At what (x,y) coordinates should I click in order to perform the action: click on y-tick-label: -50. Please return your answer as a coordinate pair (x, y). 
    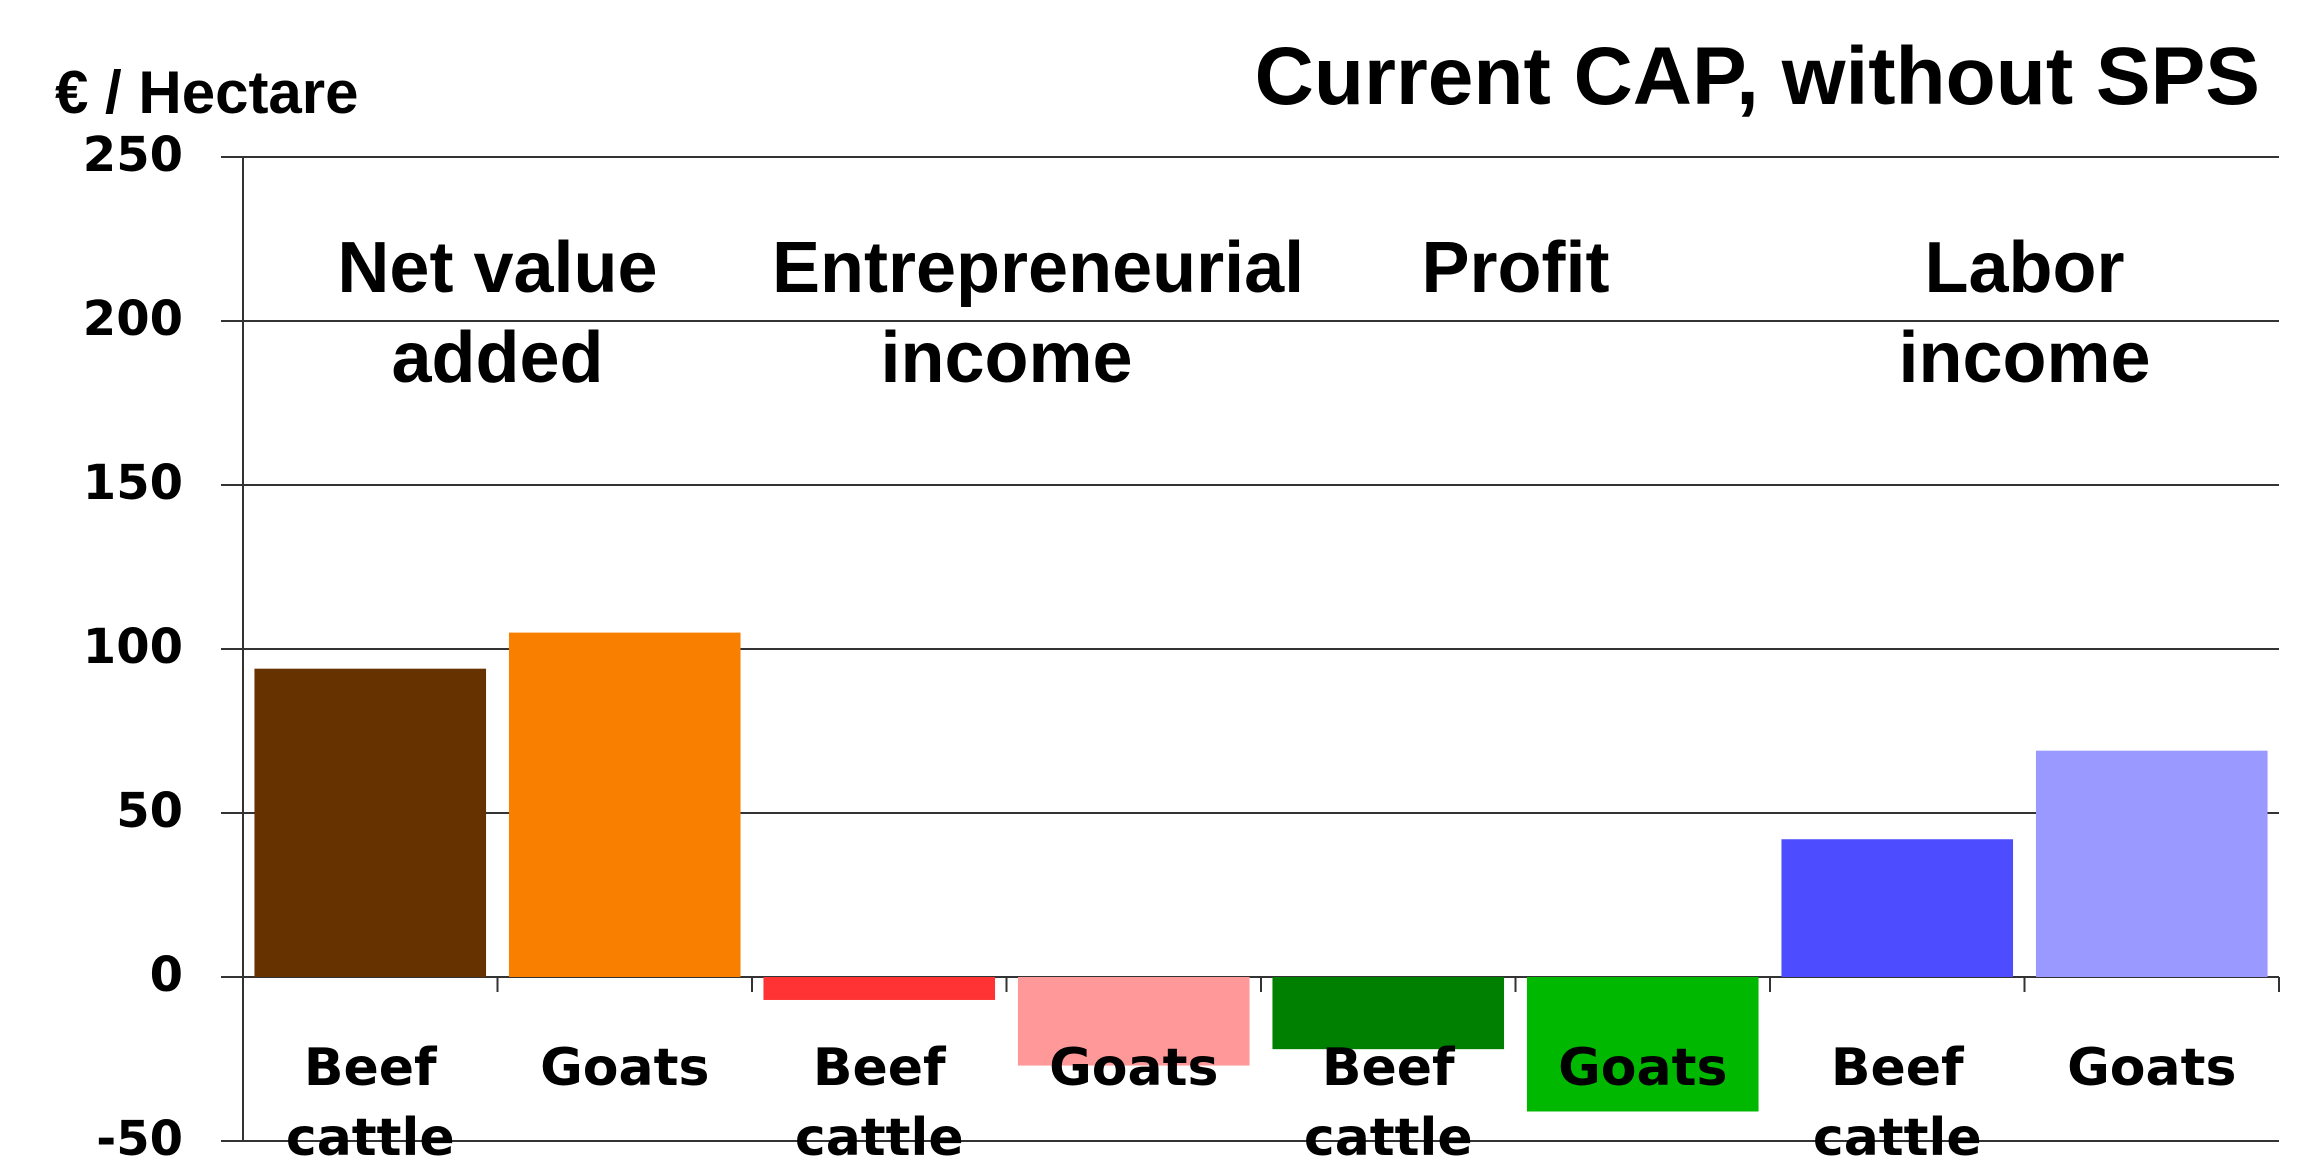
    Looking at the image, I should click on (139, 1139).